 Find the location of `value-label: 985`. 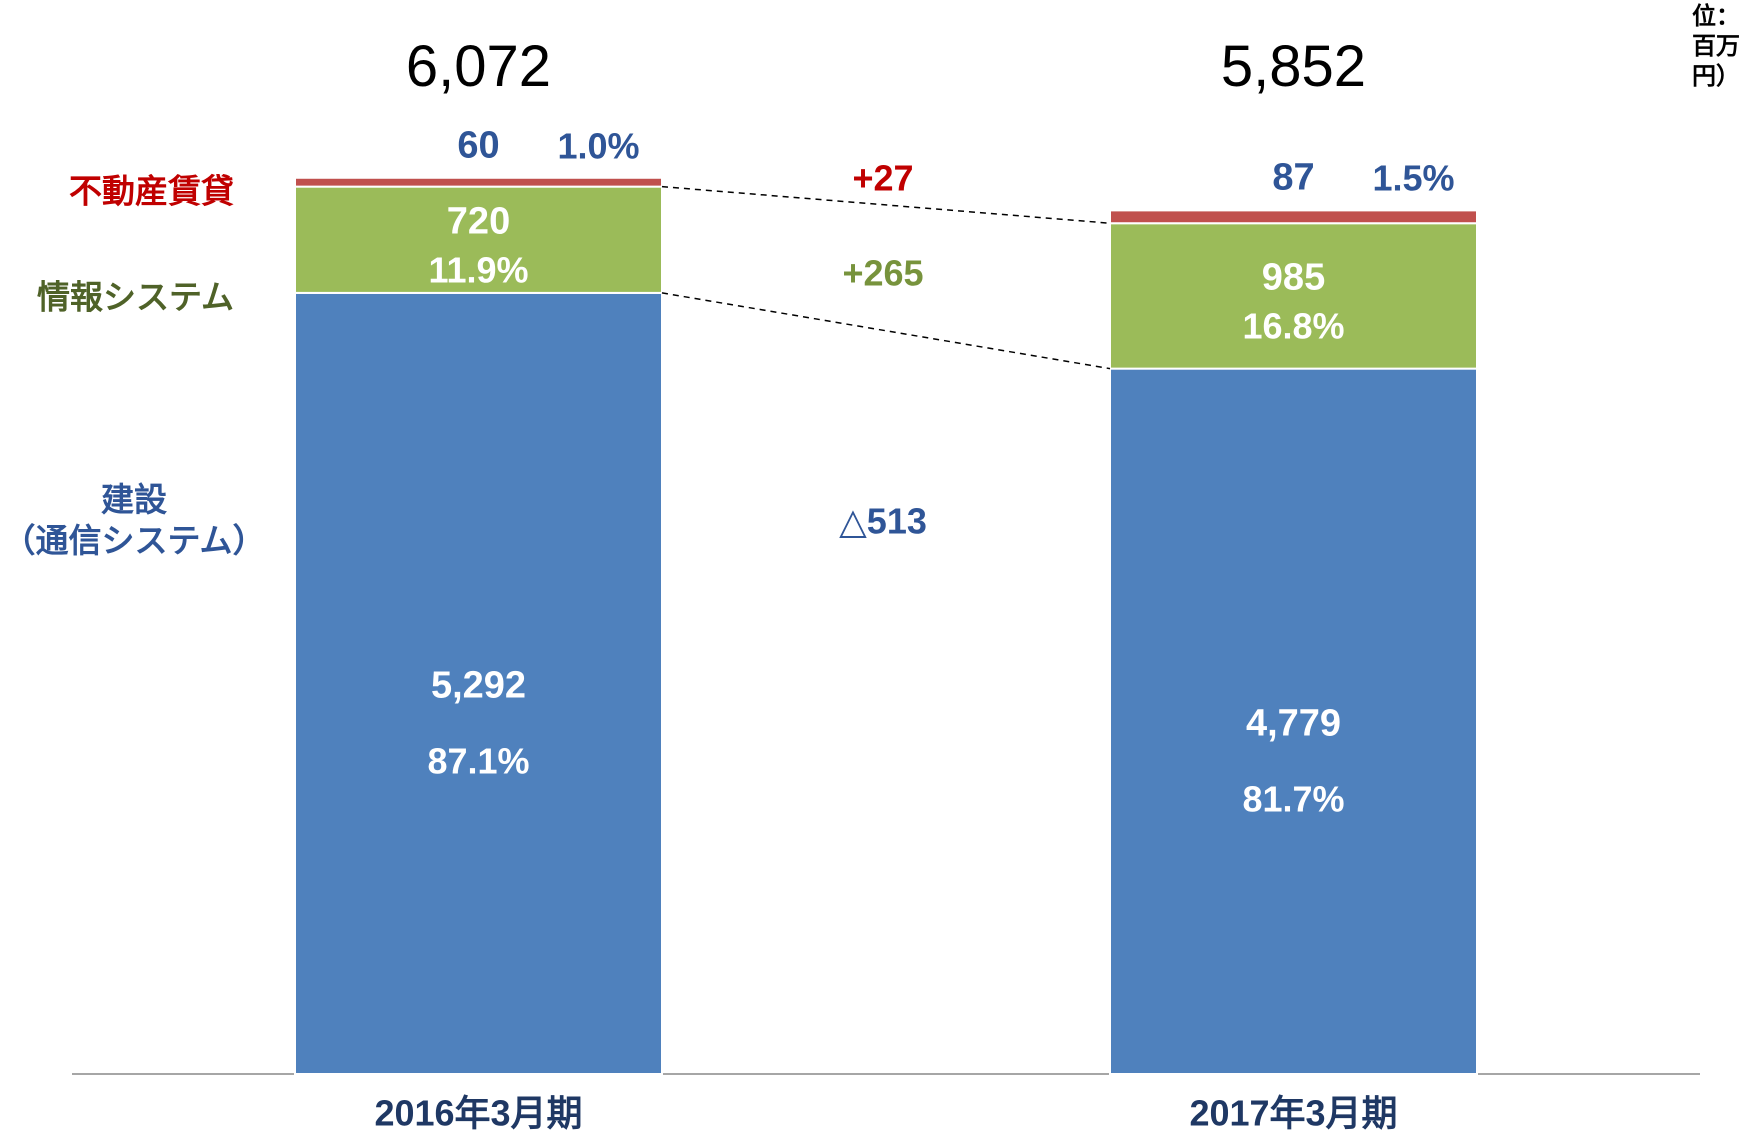

value-label: 985 is located at coordinates (1293, 277).